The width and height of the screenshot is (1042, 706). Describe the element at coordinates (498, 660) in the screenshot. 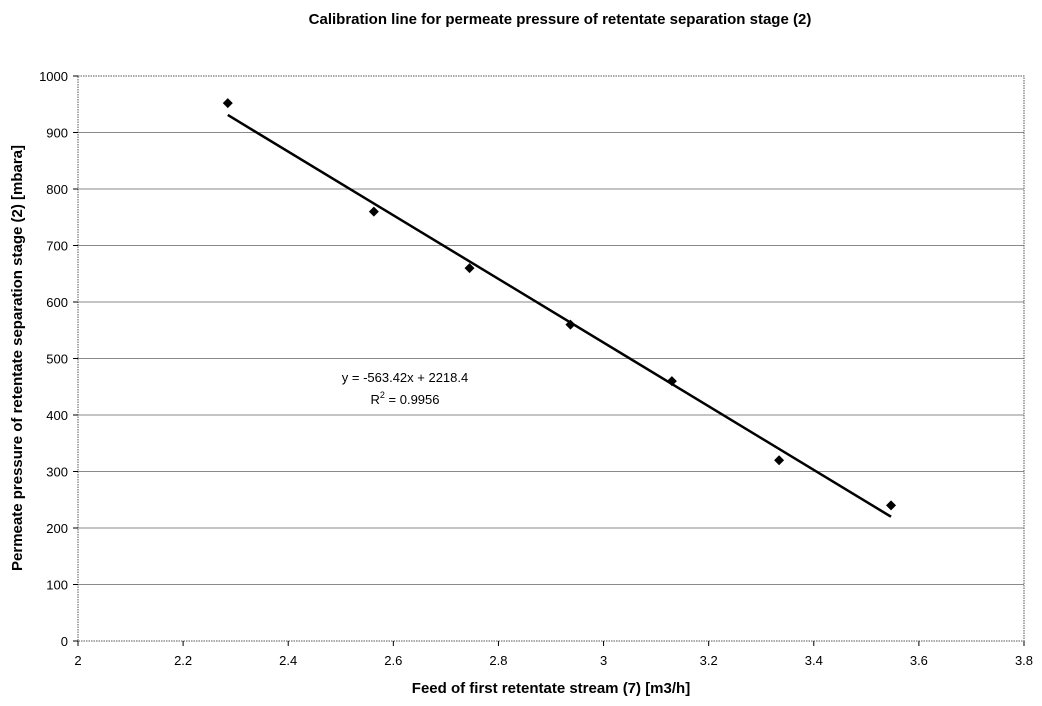

I see `x-tick-label: 2.8` at that location.